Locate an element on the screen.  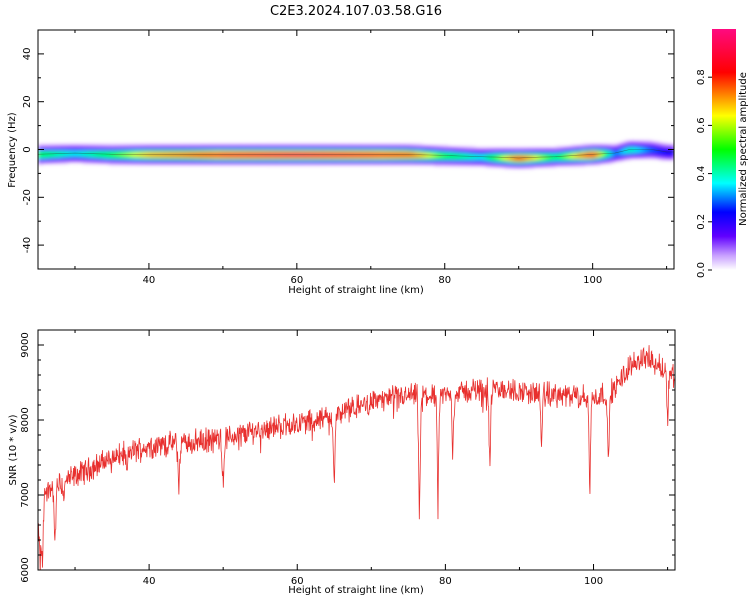
colorbar-tick-label: 0.2 is located at coordinates (701, 222).